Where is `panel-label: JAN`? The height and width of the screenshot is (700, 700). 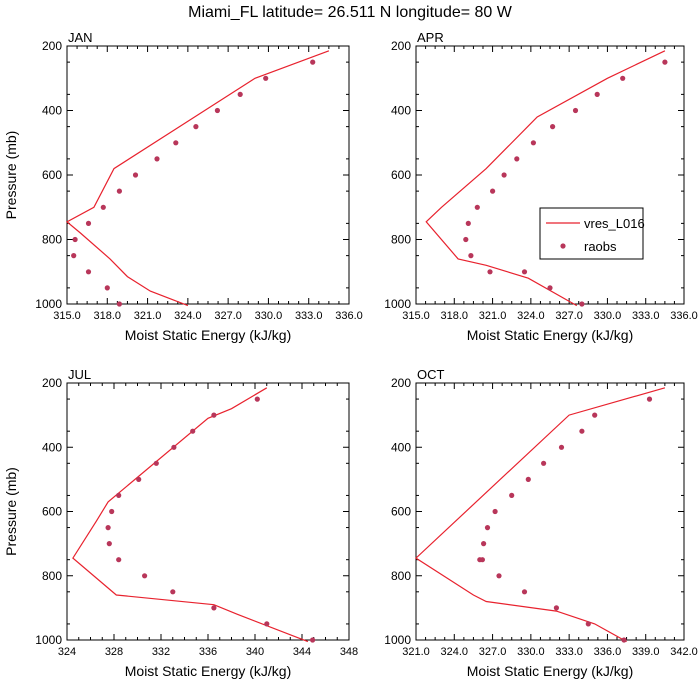 panel-label: JAN is located at coordinates (80, 37).